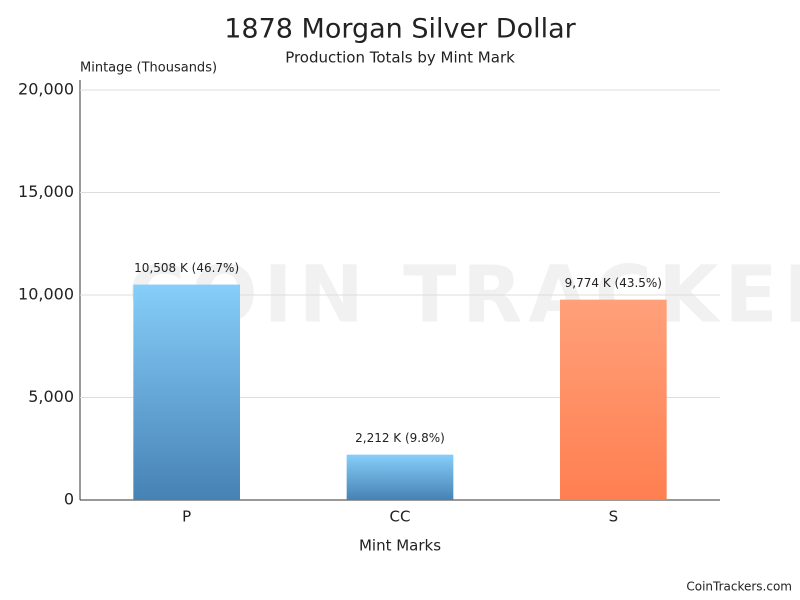  I want to click on chart-title: 1878 Morgan Silver Dollar, so click(400, 29).